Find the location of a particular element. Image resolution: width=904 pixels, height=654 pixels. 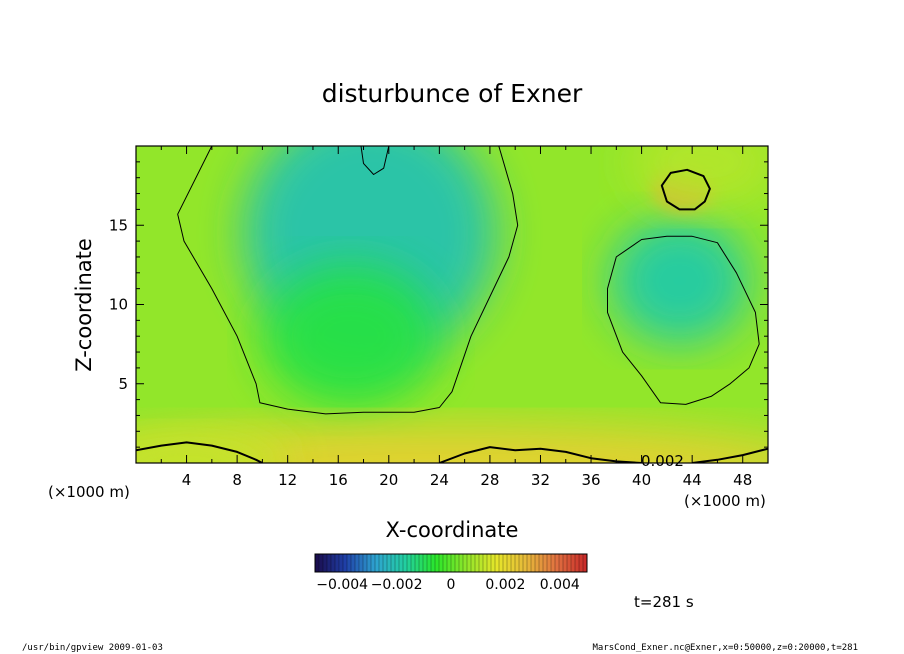

colorbar-tick-label: 0 is located at coordinates (451, 585).